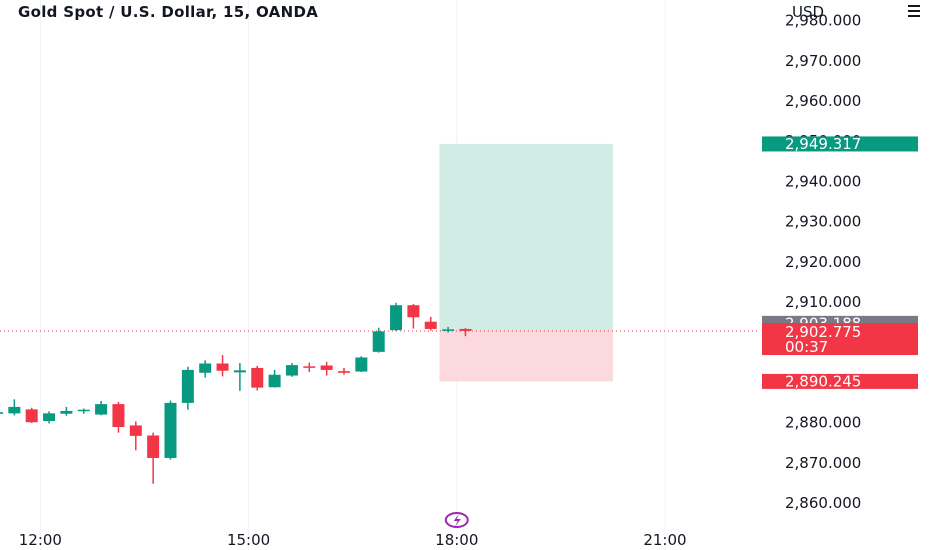 The height and width of the screenshot is (550, 932). I want to click on y-tick-label: 2,860.000, so click(823, 503).